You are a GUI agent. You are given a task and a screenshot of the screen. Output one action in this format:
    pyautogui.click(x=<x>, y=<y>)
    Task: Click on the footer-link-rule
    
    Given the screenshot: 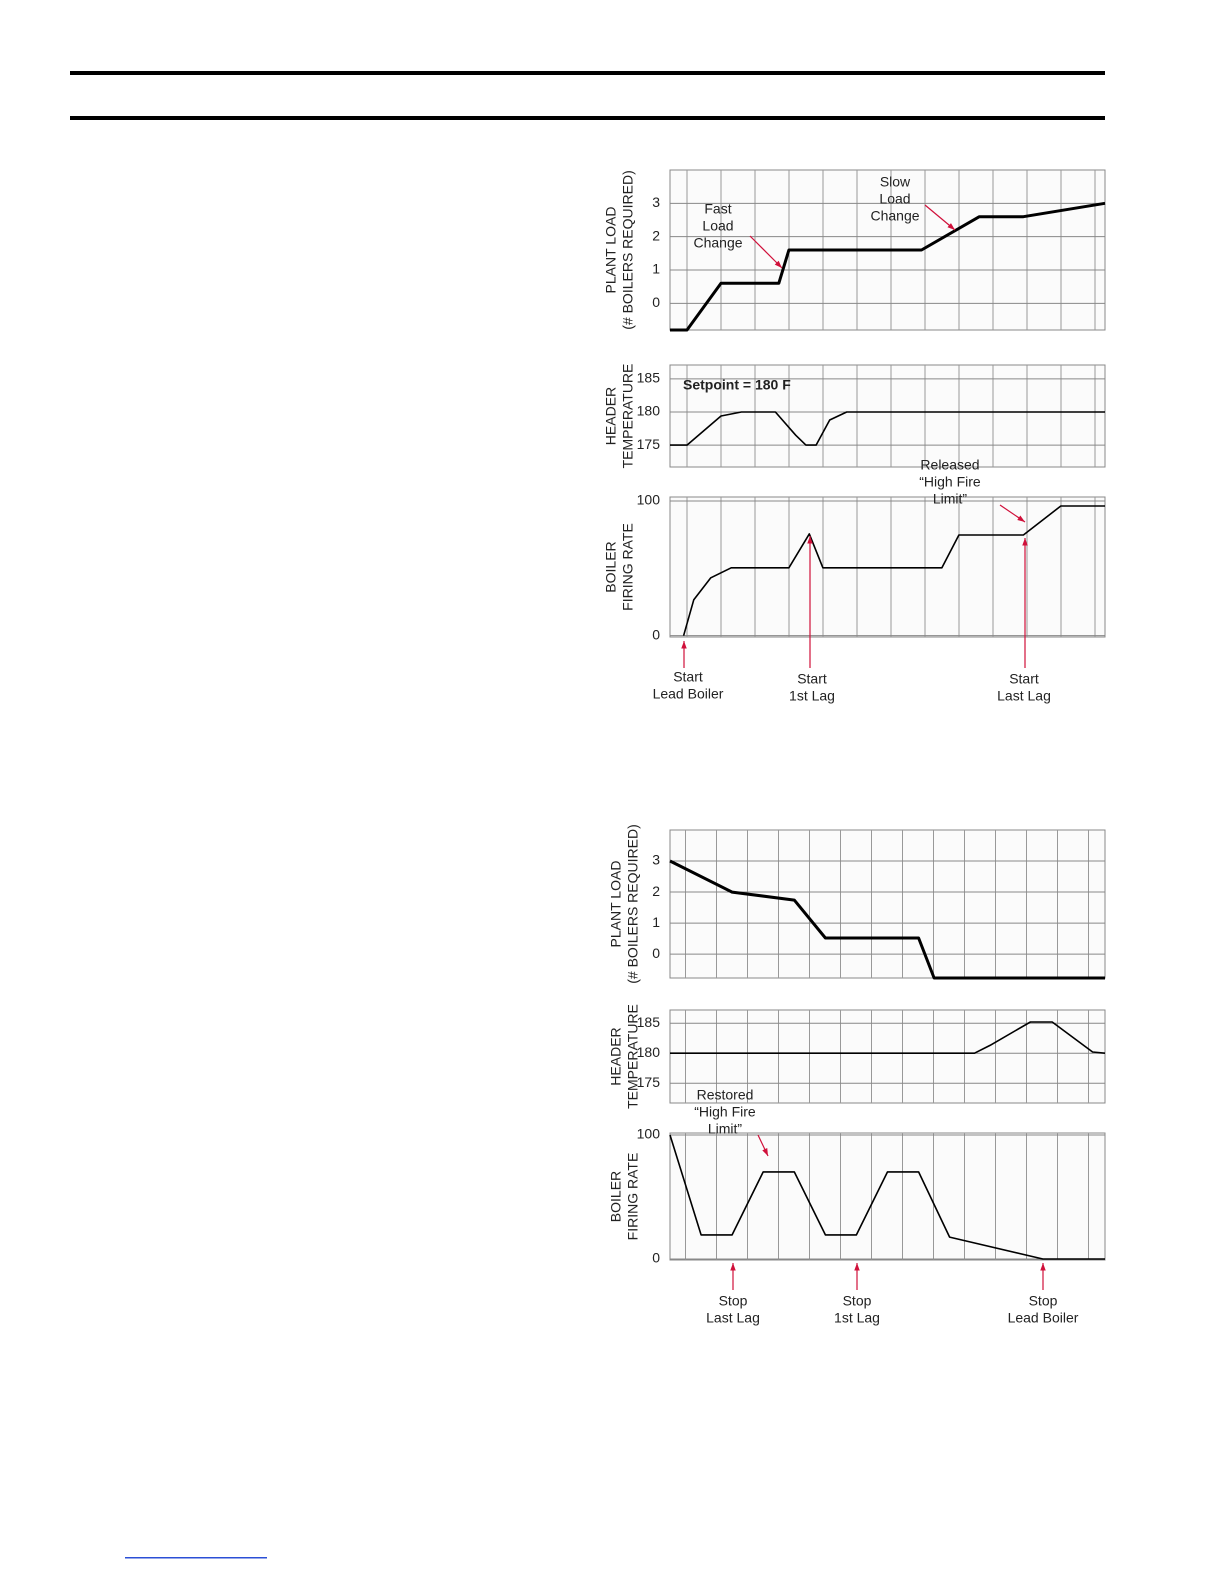 What is the action you would take?
    pyautogui.click(x=196, y=1558)
    